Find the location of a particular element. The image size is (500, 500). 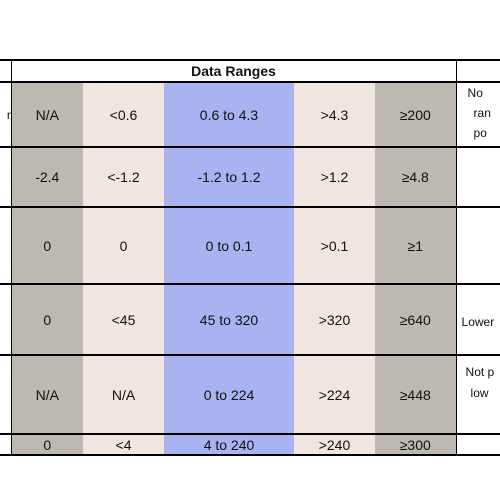

cell-col-1: -2.4 is located at coordinates (47, 177).